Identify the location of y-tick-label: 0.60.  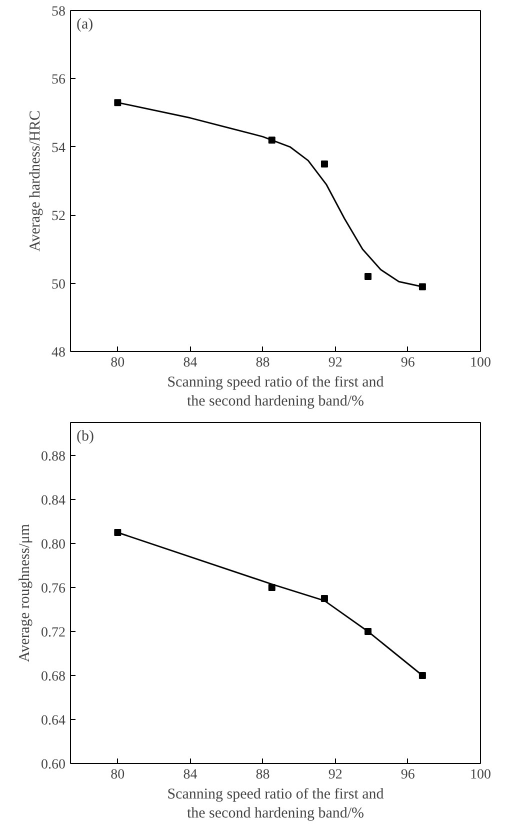
(53, 765).